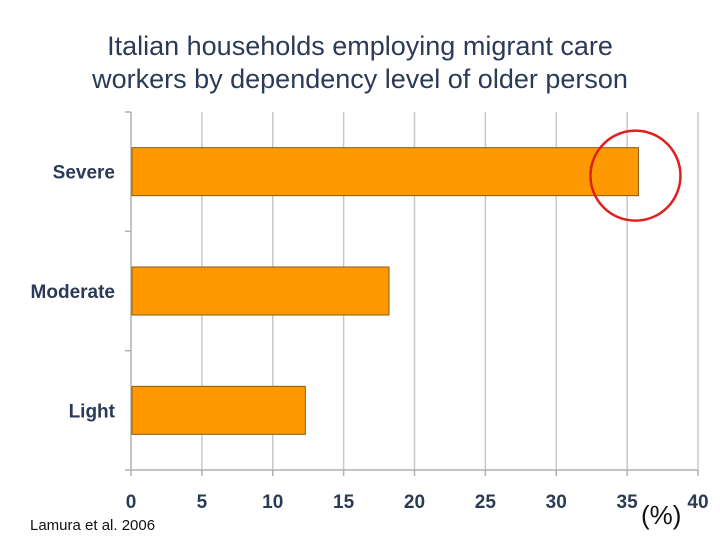 The width and height of the screenshot is (720, 540). I want to click on category-label: Light, so click(92, 411).